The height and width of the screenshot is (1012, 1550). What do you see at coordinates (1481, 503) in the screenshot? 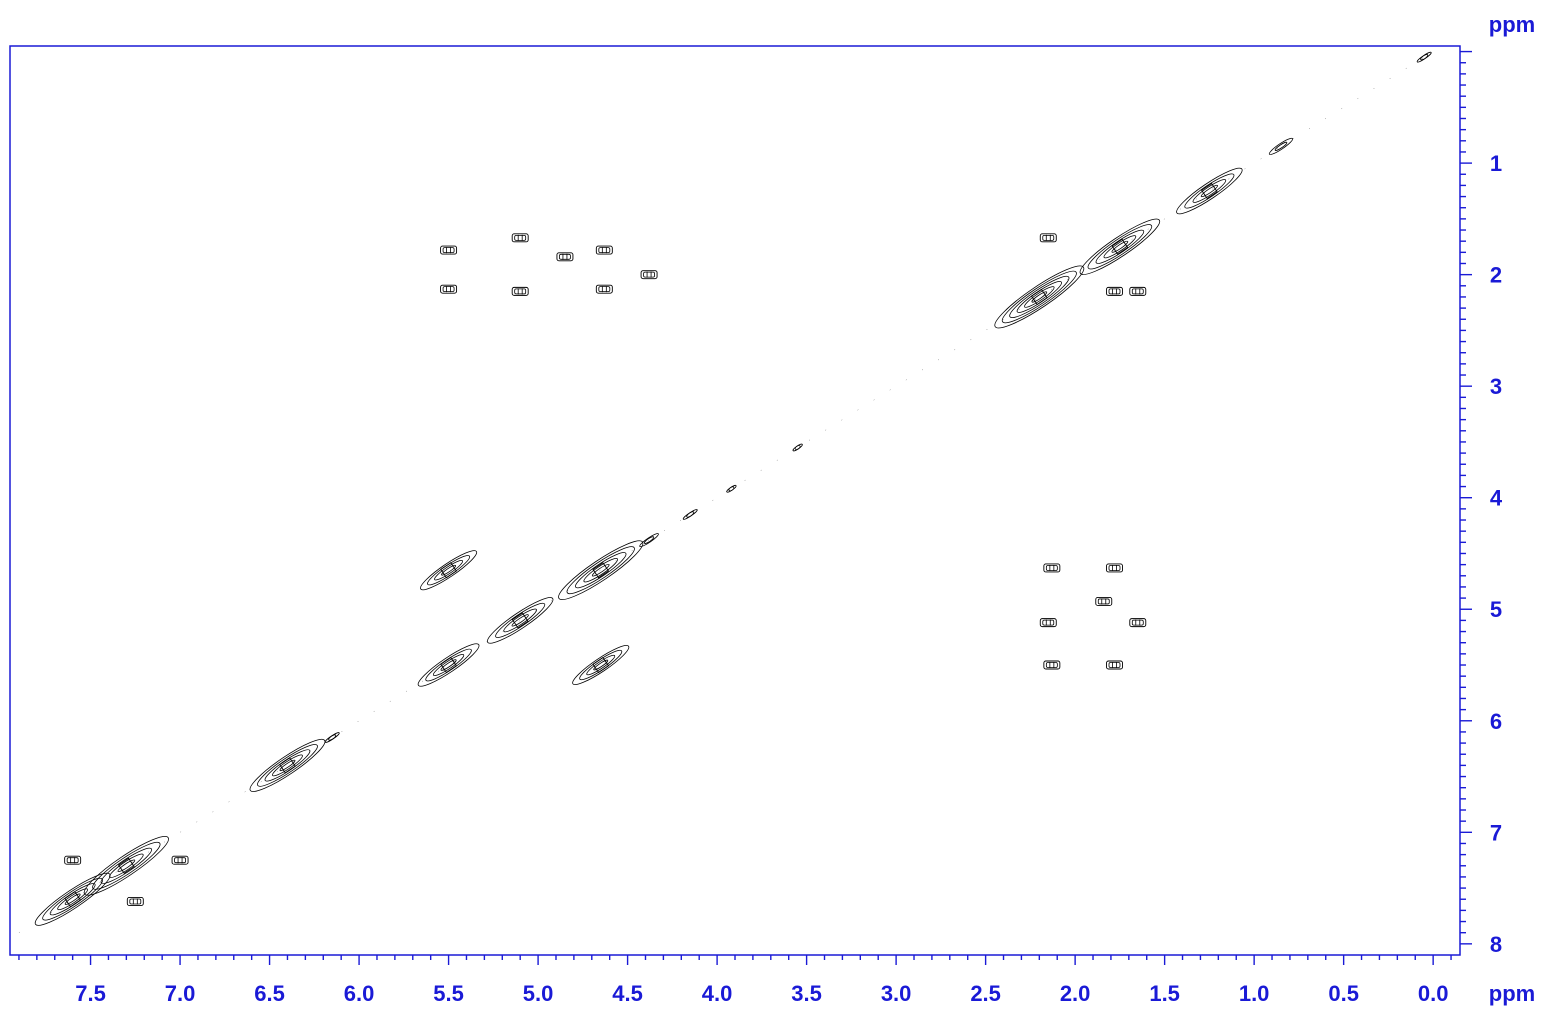
I see `y-axis: 1 2 3 4 5 6 7 8` at bounding box center [1481, 503].